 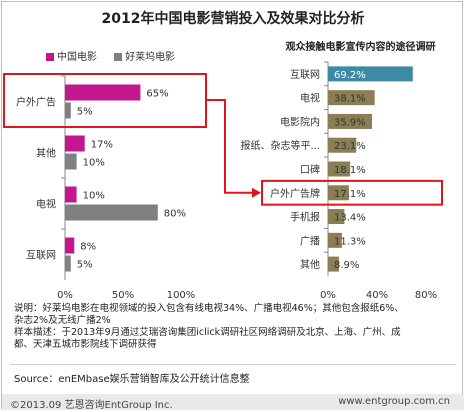 What do you see at coordinates (65, 295) in the screenshot?
I see `left-x-tick-label: 0%` at bounding box center [65, 295].